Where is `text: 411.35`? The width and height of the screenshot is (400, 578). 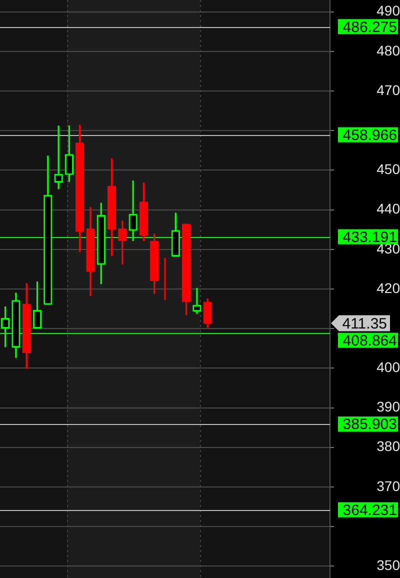
text: 411.35 is located at coordinates (364, 323).